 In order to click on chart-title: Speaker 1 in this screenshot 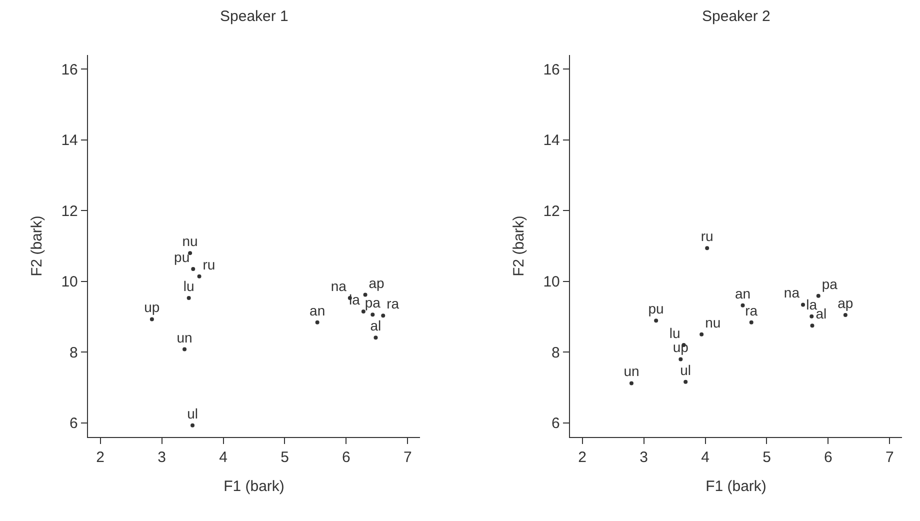, I will do `click(254, 16)`.